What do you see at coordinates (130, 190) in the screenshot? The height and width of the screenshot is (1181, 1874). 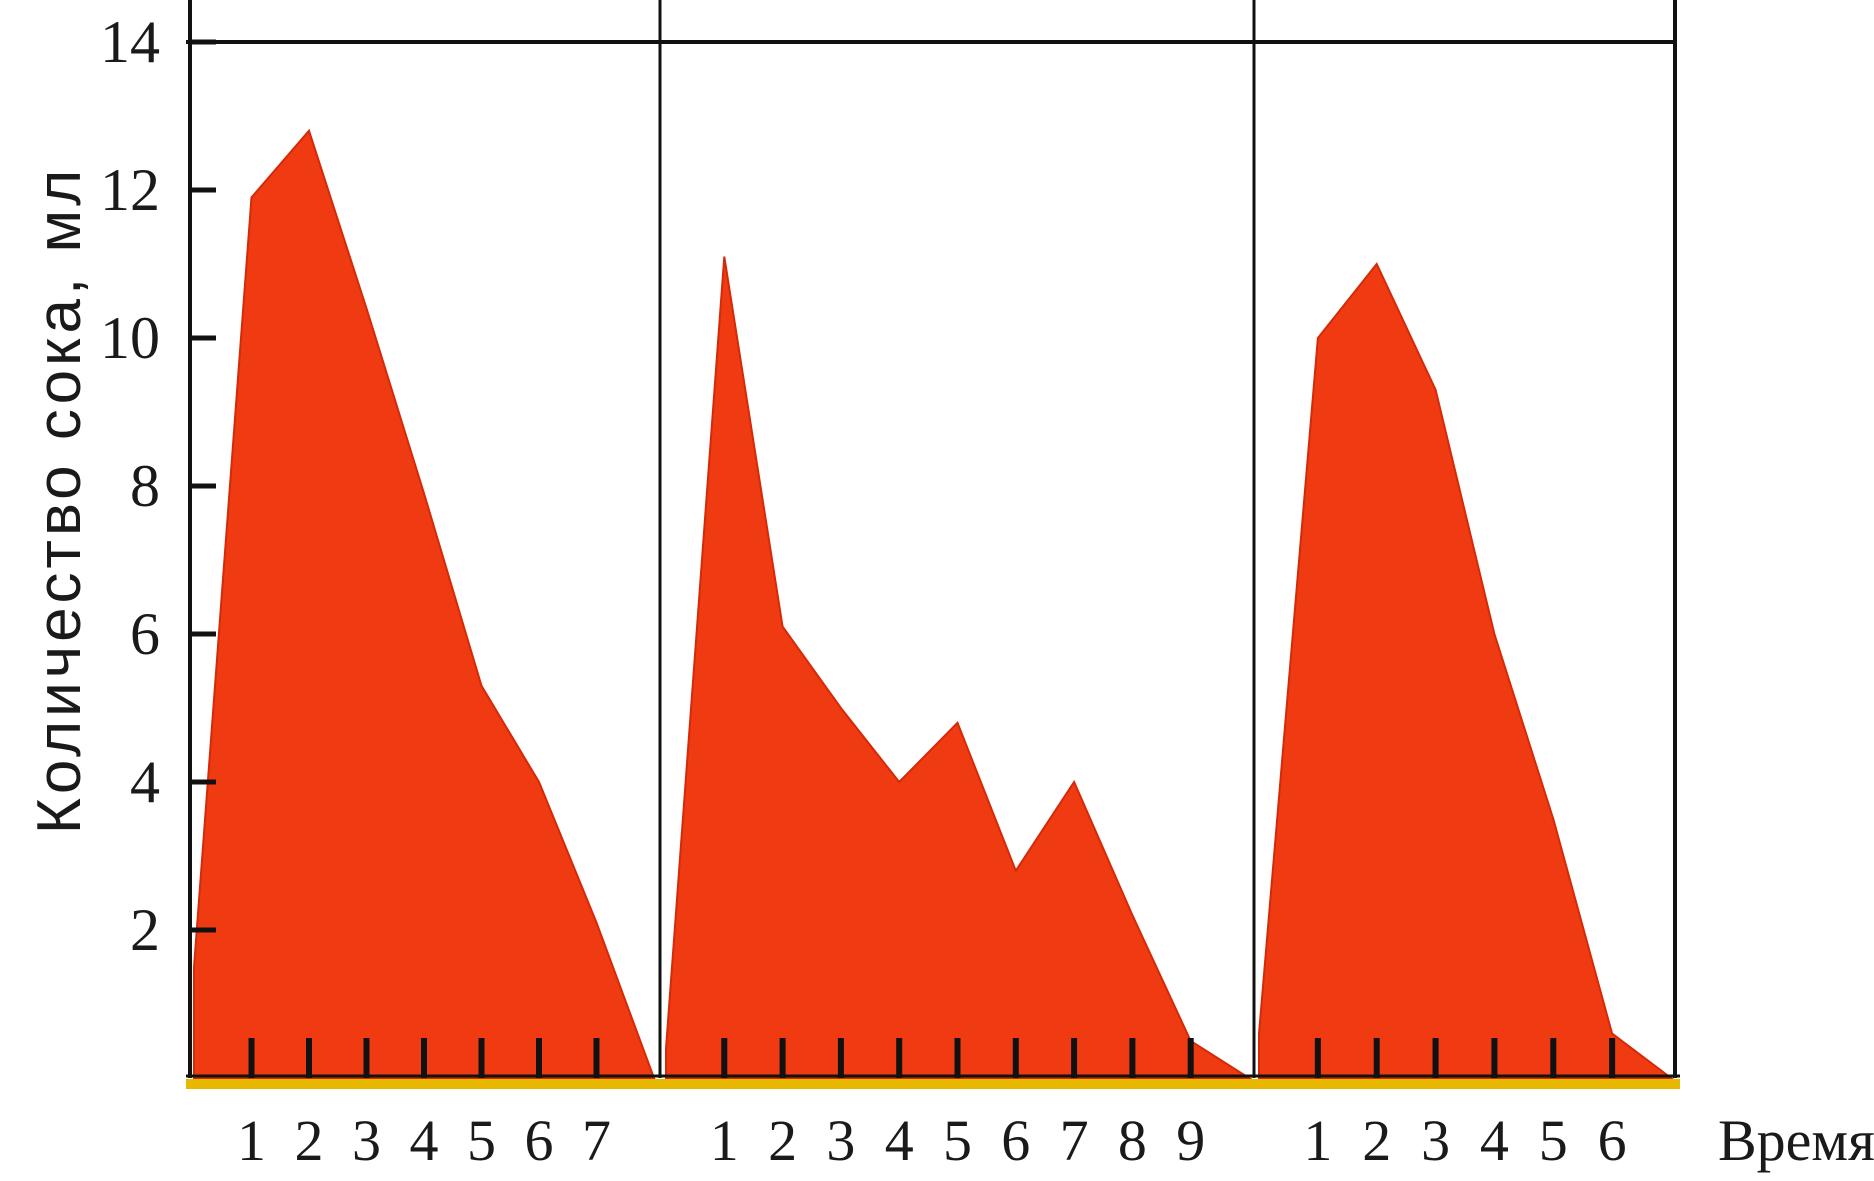 I see `y-tick-label: 12` at bounding box center [130, 190].